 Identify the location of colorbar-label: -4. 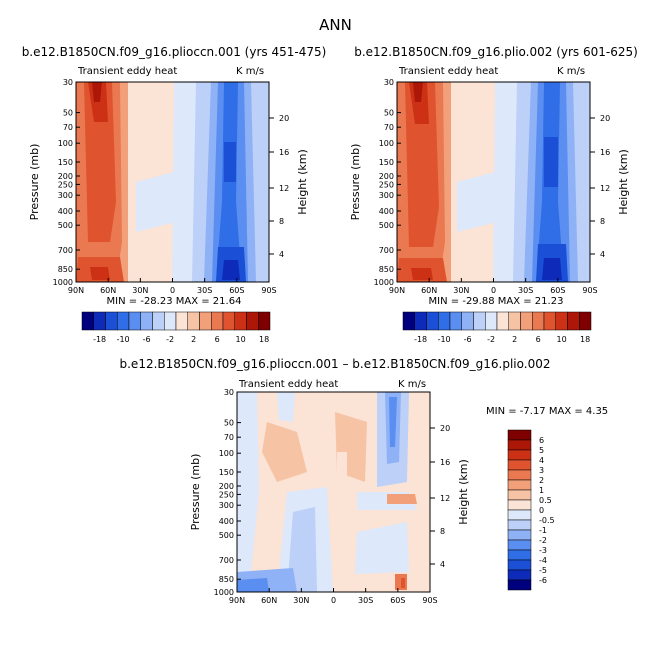
(543, 560).